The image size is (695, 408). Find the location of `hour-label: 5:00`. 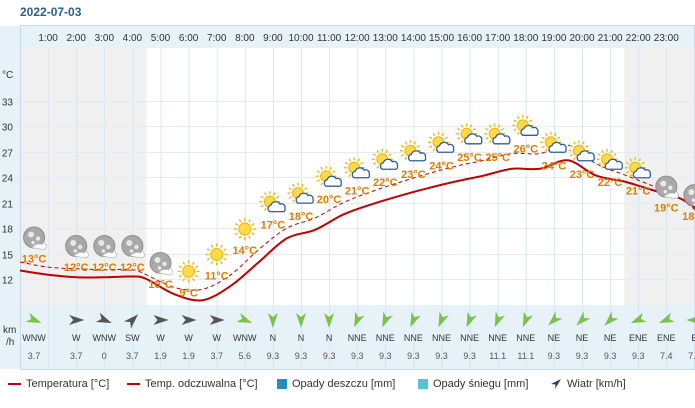

hour-label: 5:00 is located at coordinates (161, 38).